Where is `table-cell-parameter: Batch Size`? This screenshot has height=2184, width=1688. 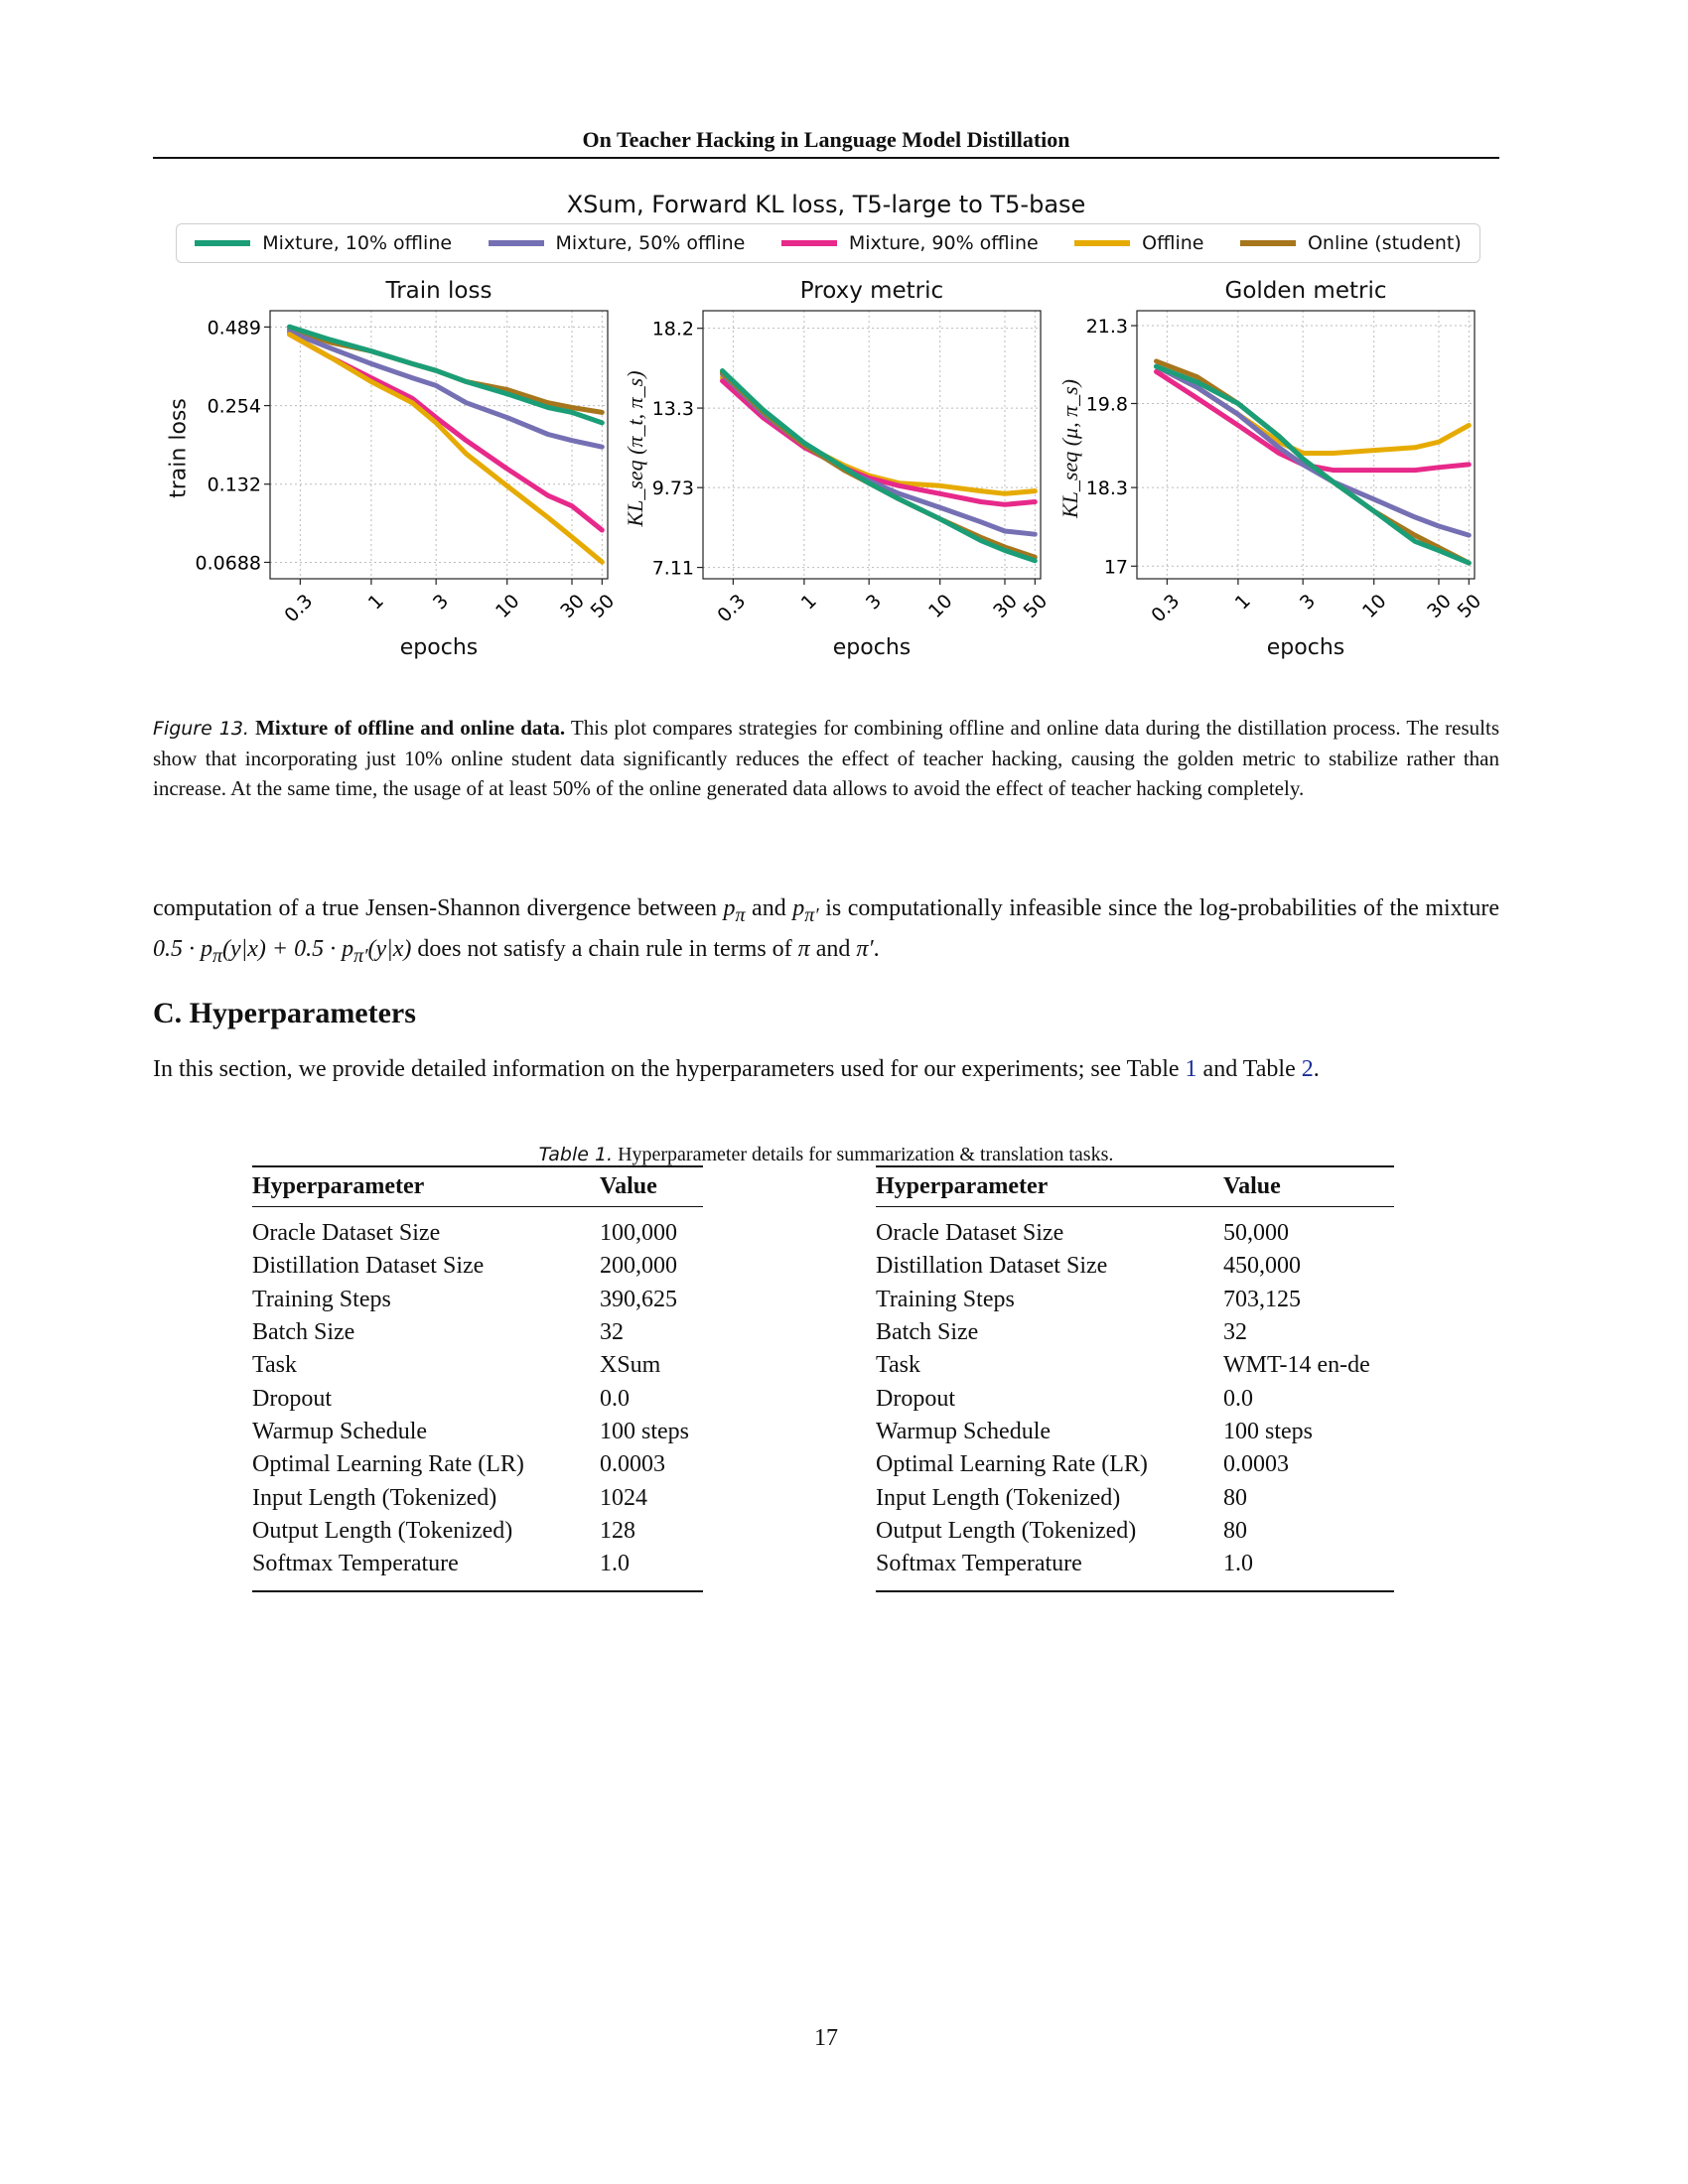
table-cell-parameter: Batch Size is located at coordinates (927, 1332).